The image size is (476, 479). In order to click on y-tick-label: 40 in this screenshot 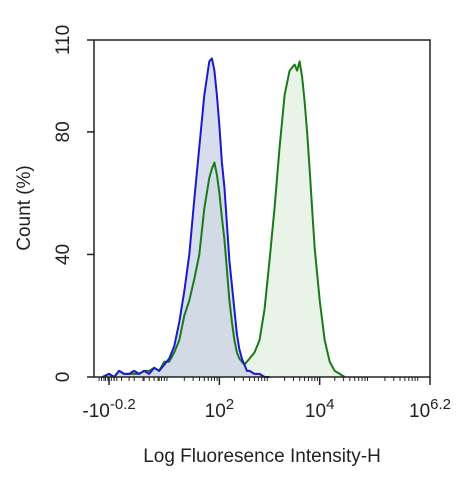, I will do `click(63, 254)`.